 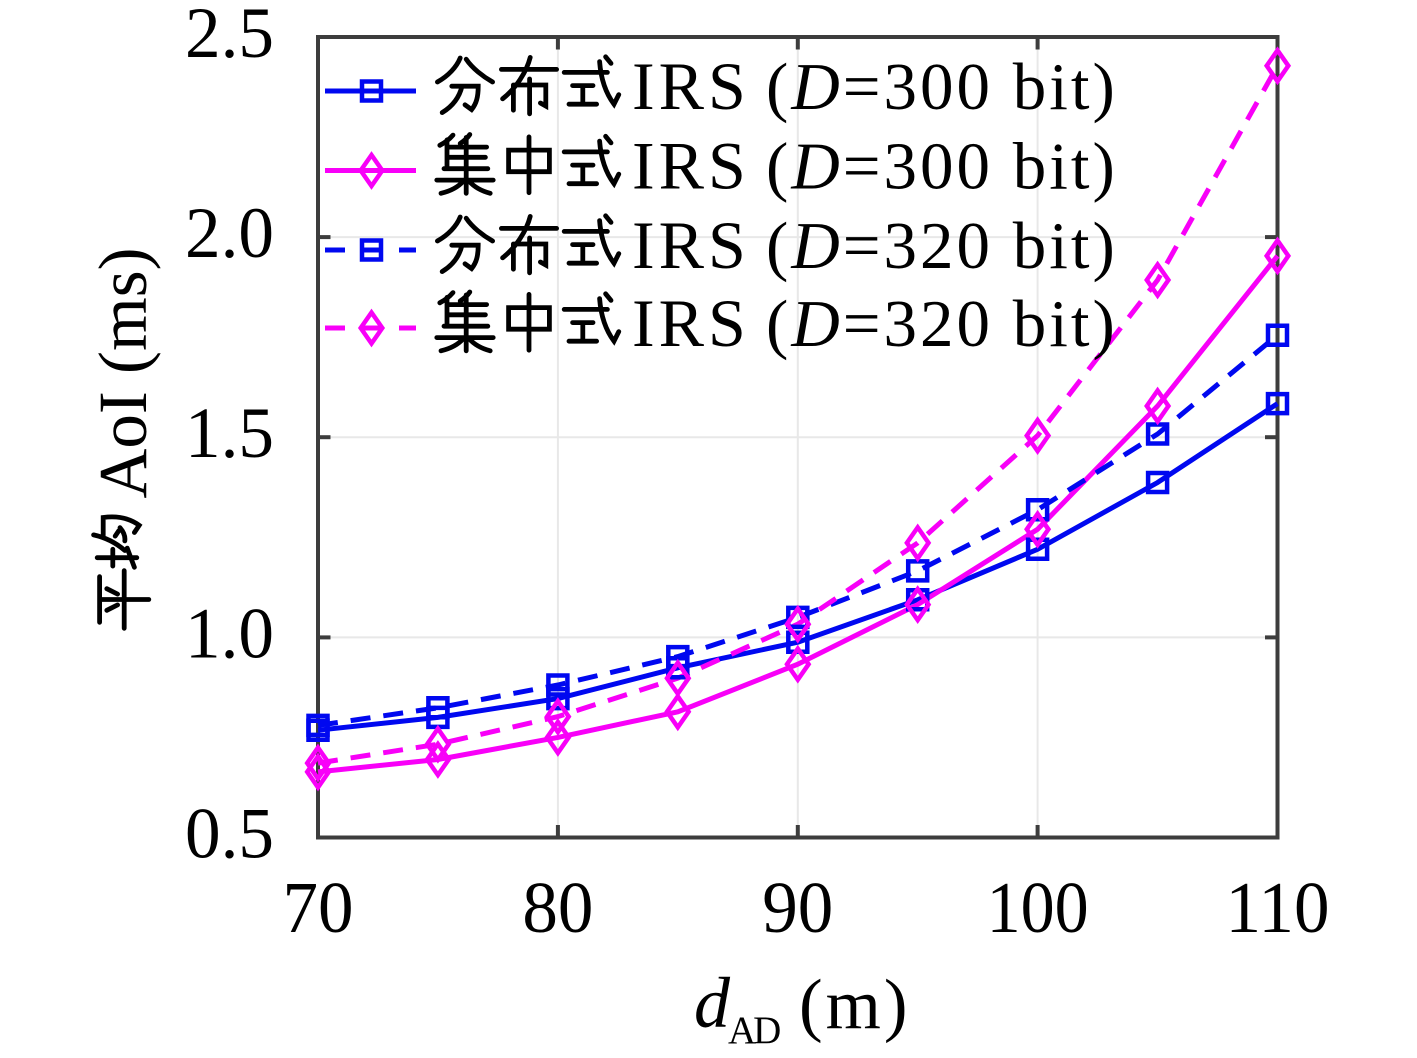 I want to click on svg-text: 100, so click(x=1038, y=907).